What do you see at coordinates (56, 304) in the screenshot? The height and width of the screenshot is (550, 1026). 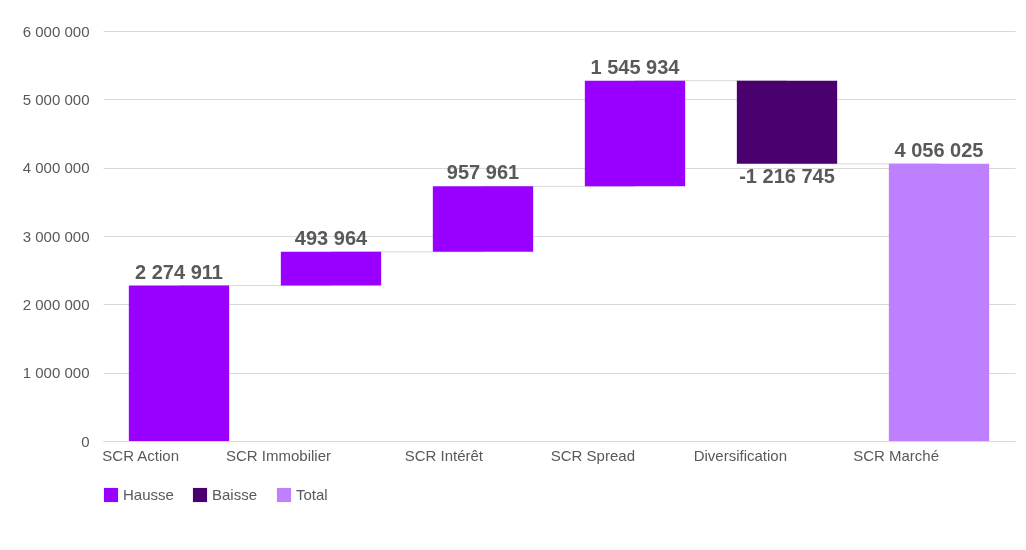 I see `y-tick-label: 2 000 000` at bounding box center [56, 304].